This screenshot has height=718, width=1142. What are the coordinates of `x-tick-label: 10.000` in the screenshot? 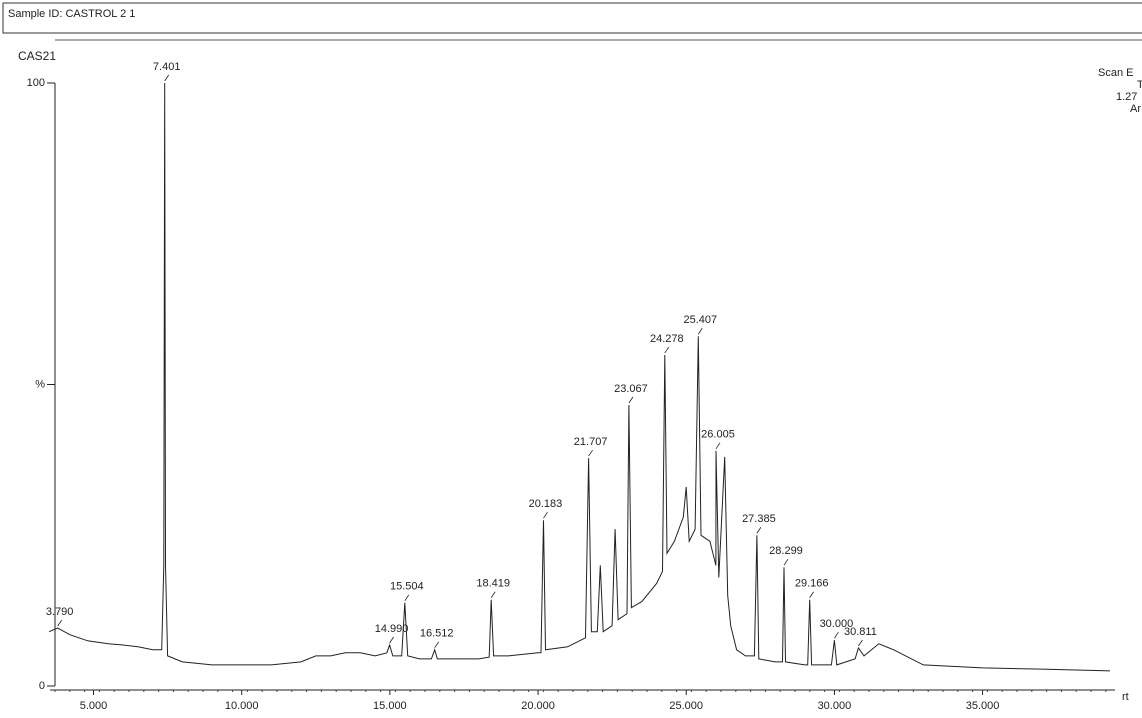 It's located at (242, 706).